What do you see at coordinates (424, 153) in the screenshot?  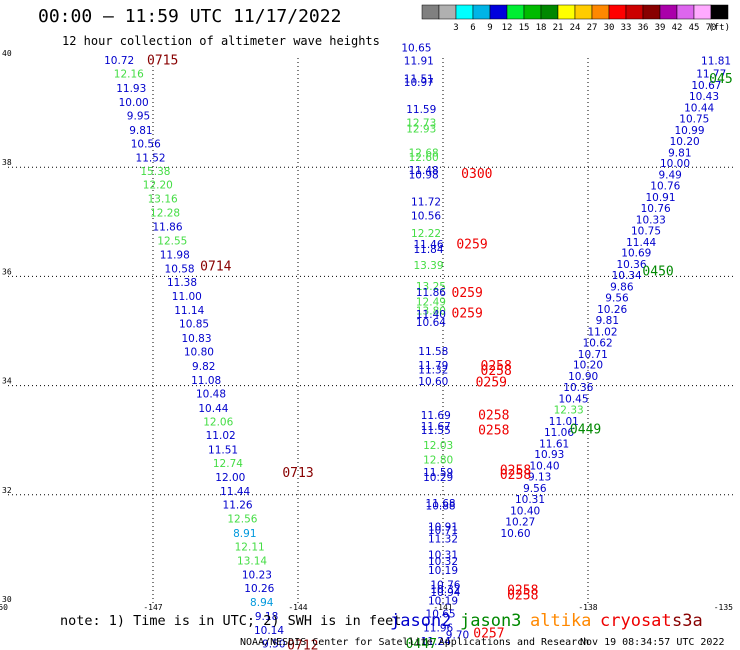 I see `swh-value-label: 12.68` at bounding box center [424, 153].